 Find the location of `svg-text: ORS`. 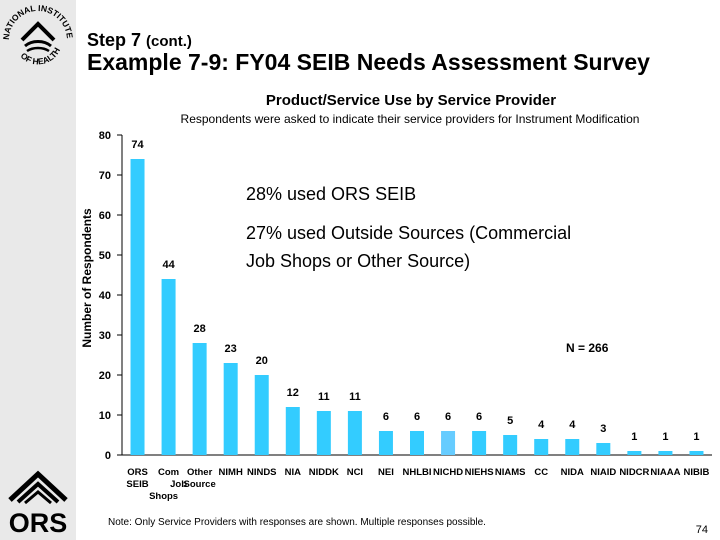

svg-text: ORS is located at coordinates (38, 522).